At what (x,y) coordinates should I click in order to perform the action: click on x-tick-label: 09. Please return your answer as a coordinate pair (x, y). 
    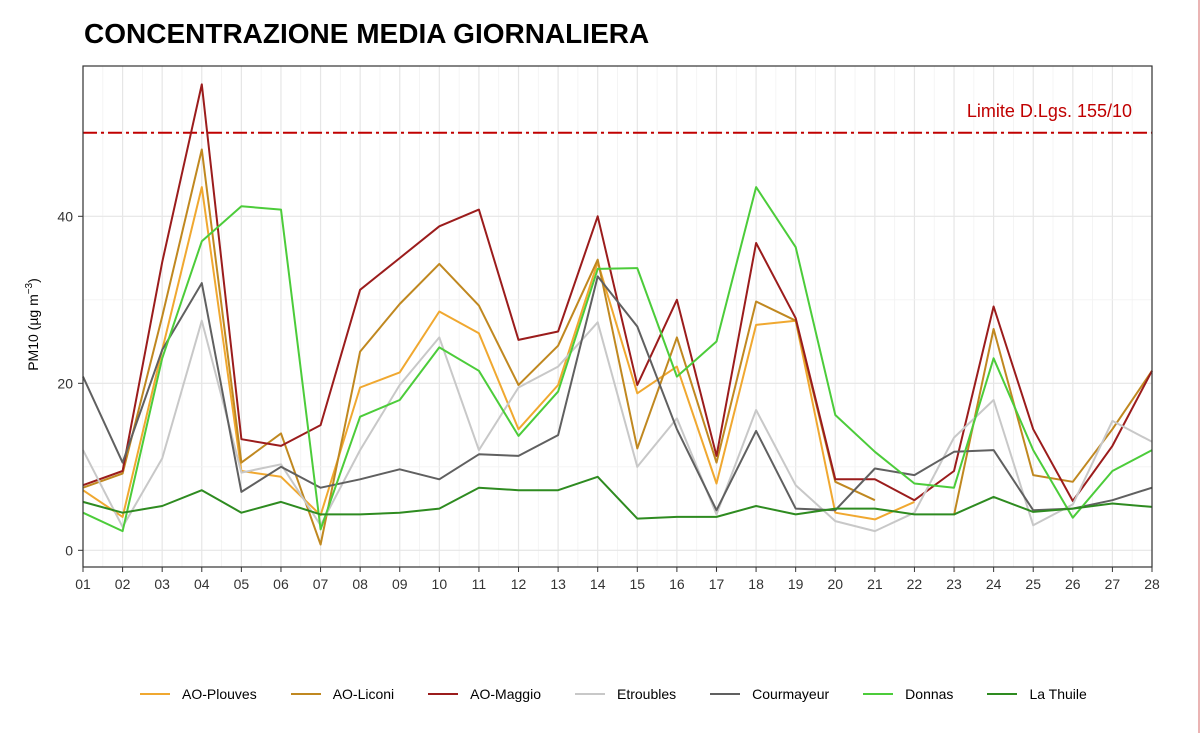
    Looking at the image, I should click on (400, 584).